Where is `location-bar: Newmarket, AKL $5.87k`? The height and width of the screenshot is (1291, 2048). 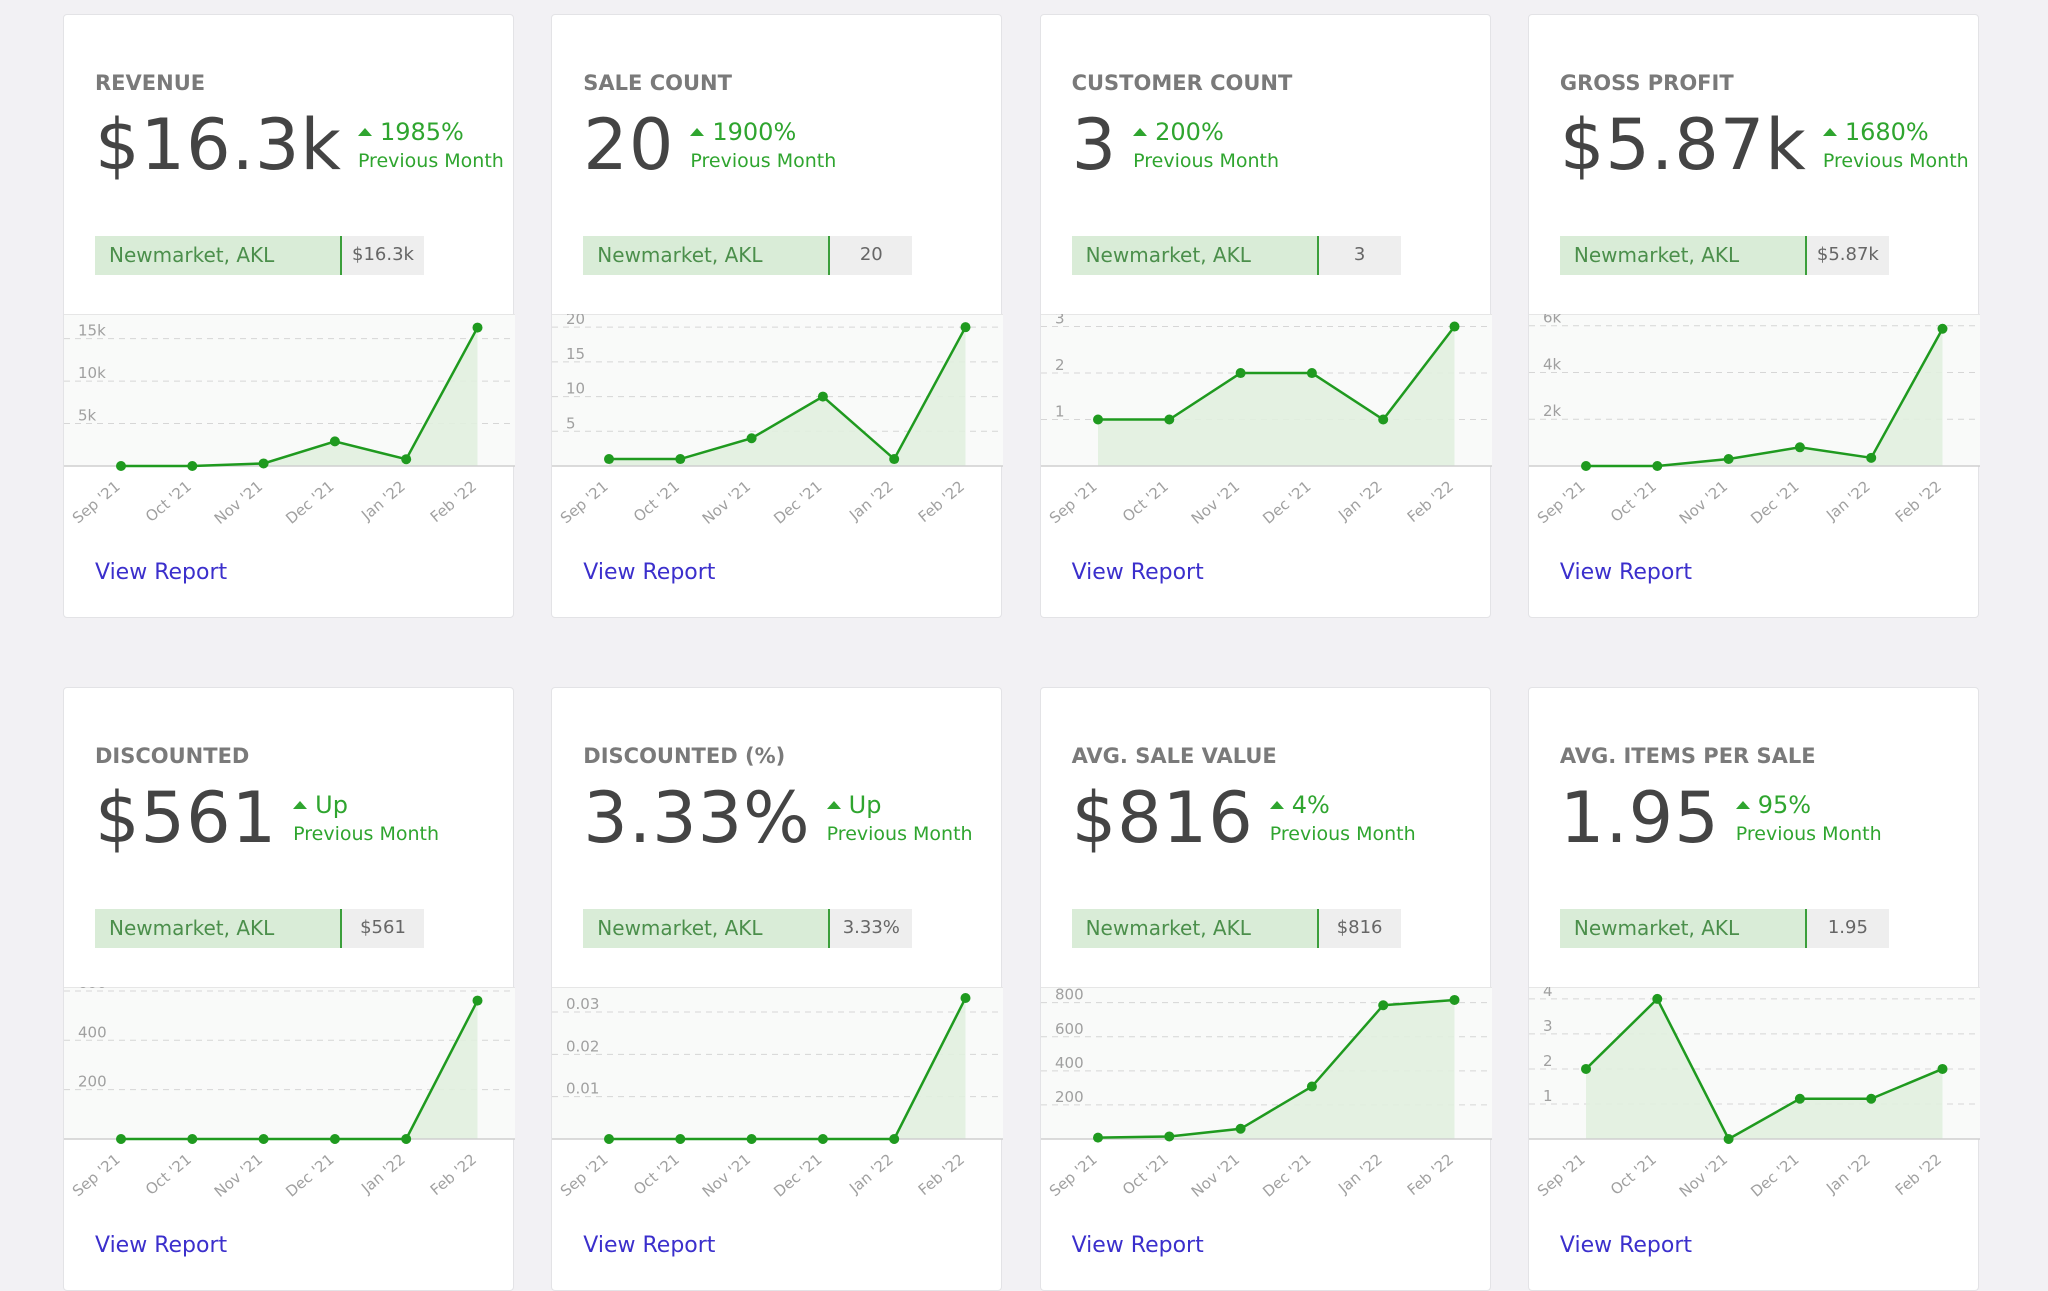 location-bar: Newmarket, AKL $5.87k is located at coordinates (1724, 255).